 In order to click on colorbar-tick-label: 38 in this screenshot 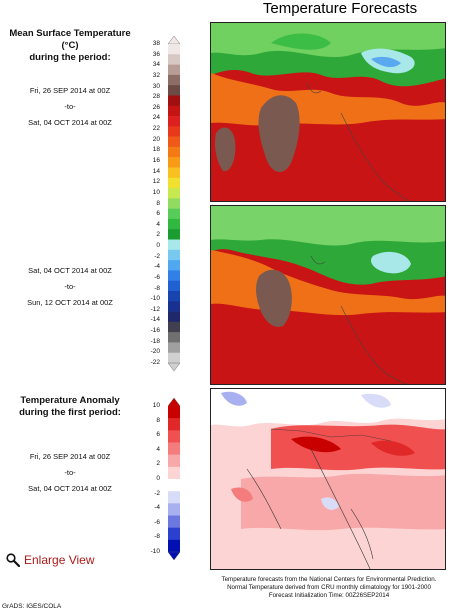, I will do `click(156, 43)`.